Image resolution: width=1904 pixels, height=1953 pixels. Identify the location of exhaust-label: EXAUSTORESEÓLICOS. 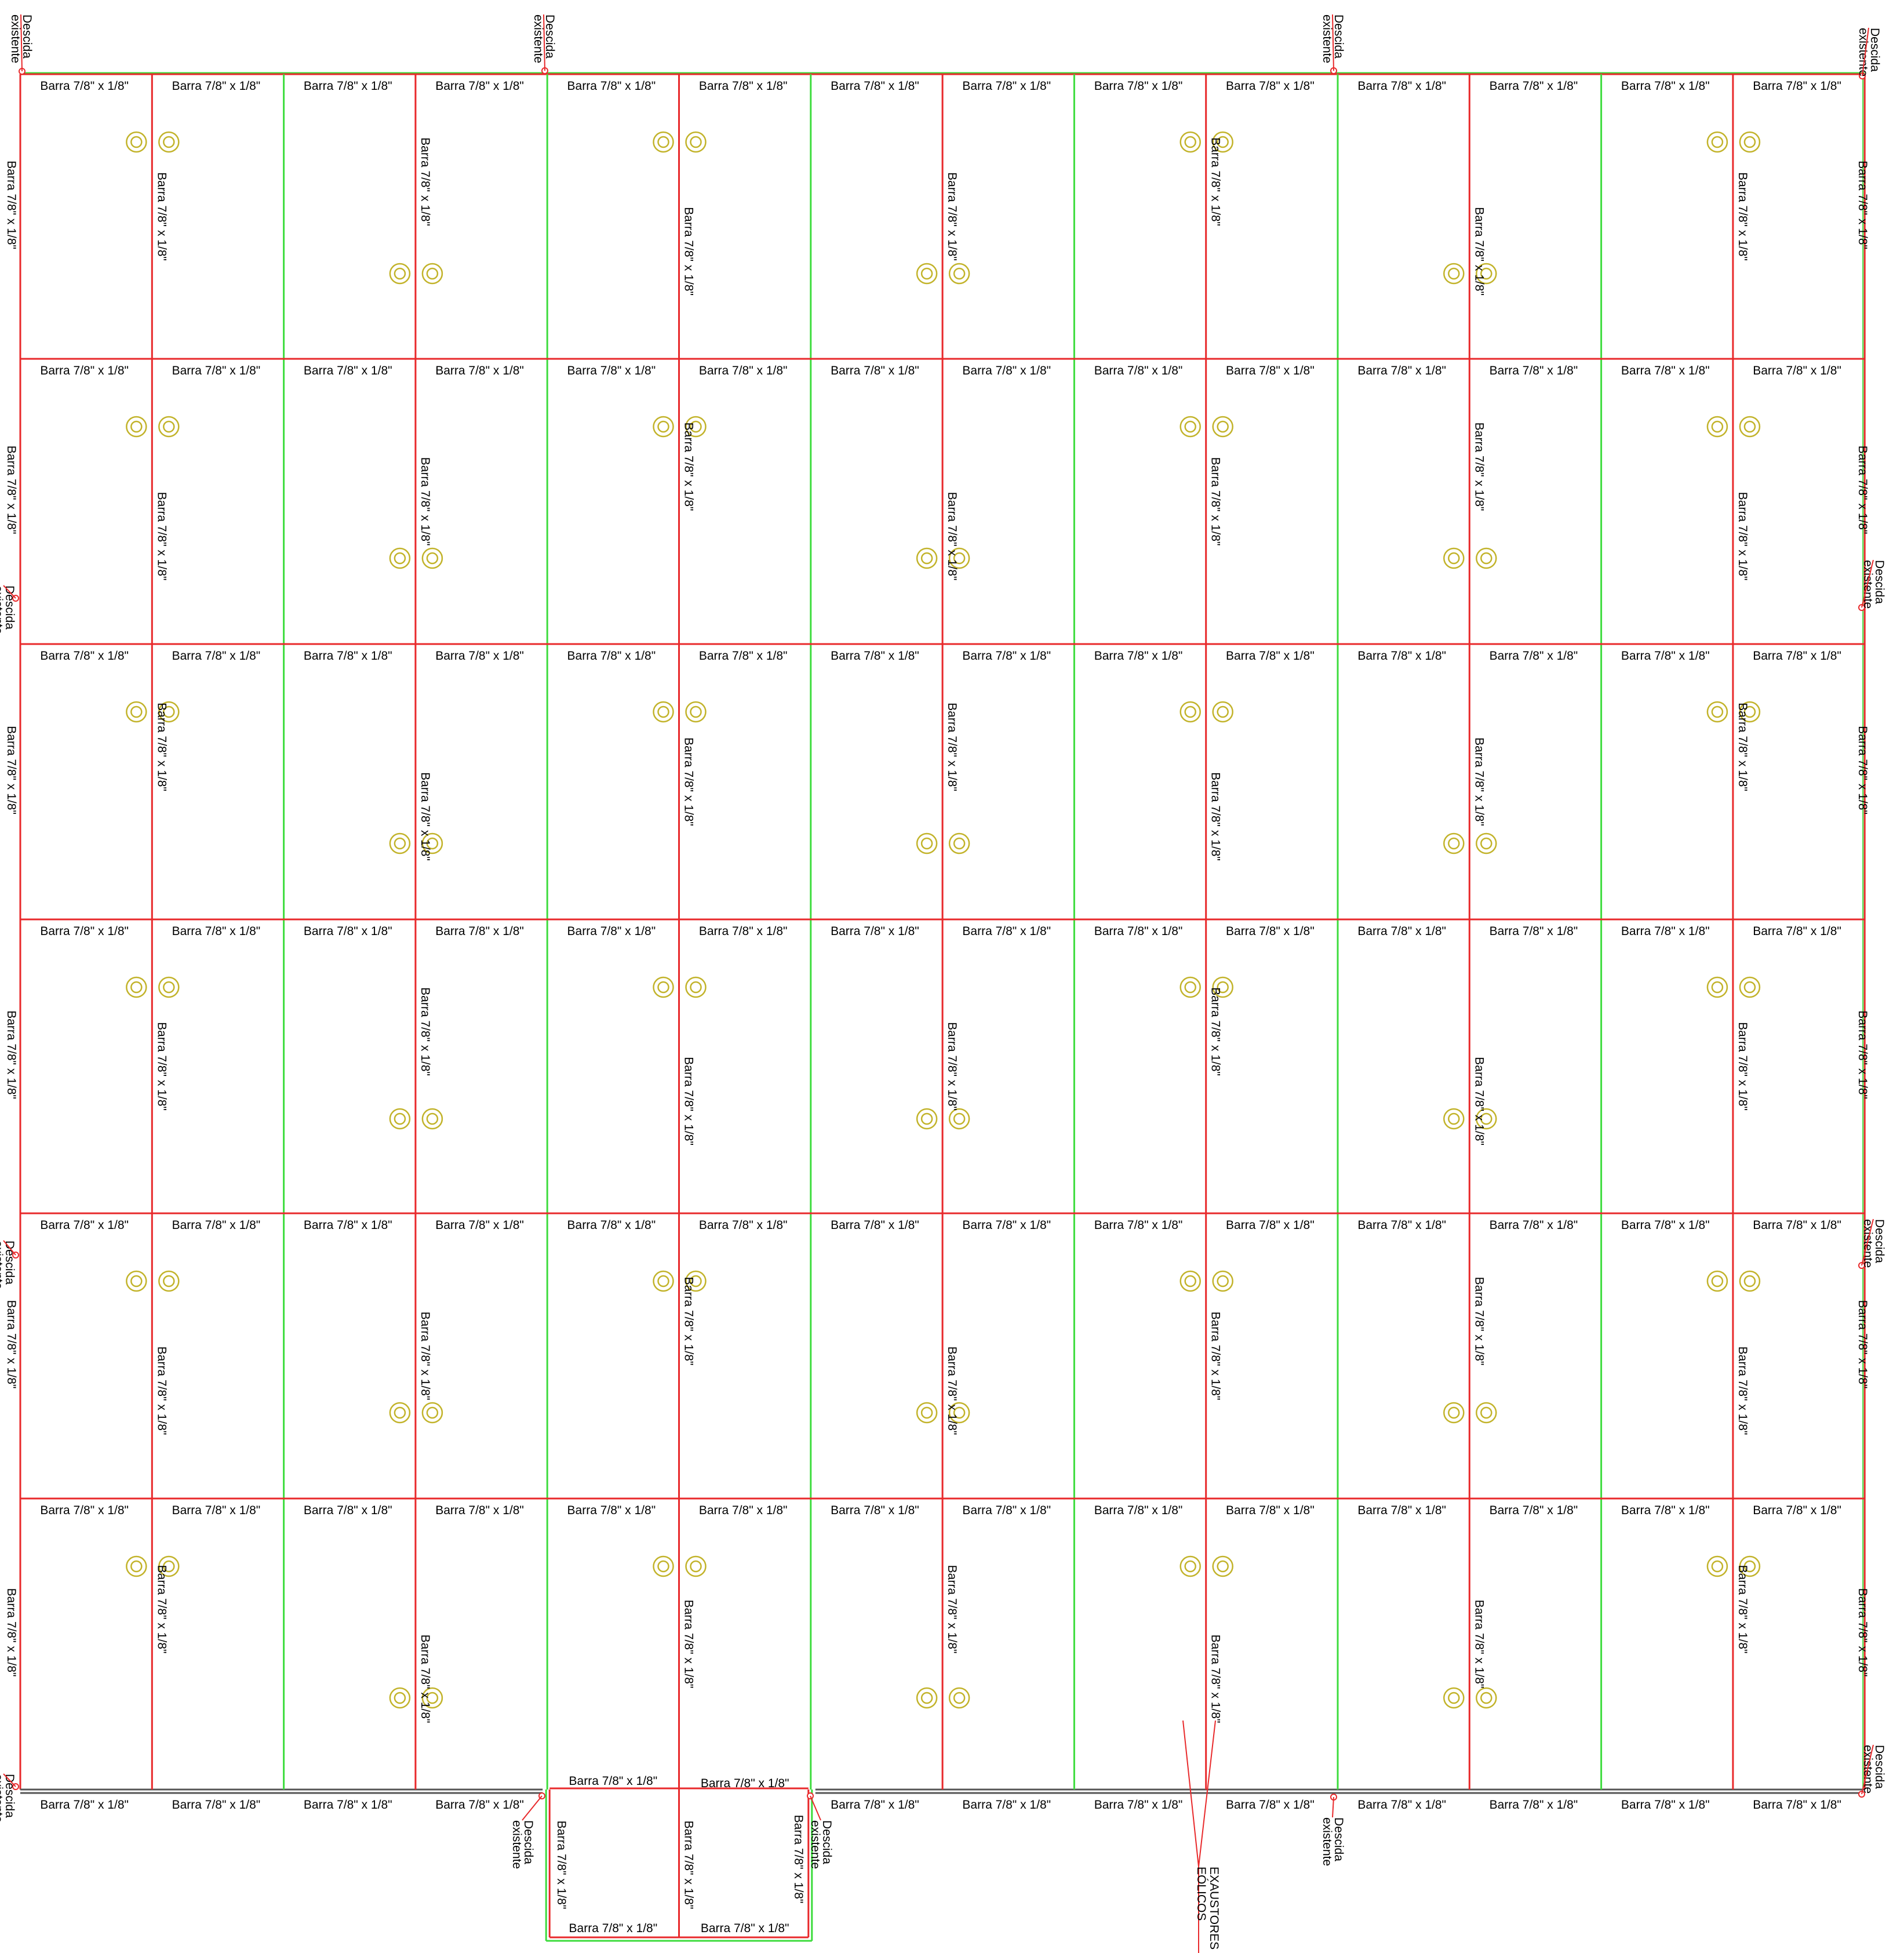
(1208, 1908).